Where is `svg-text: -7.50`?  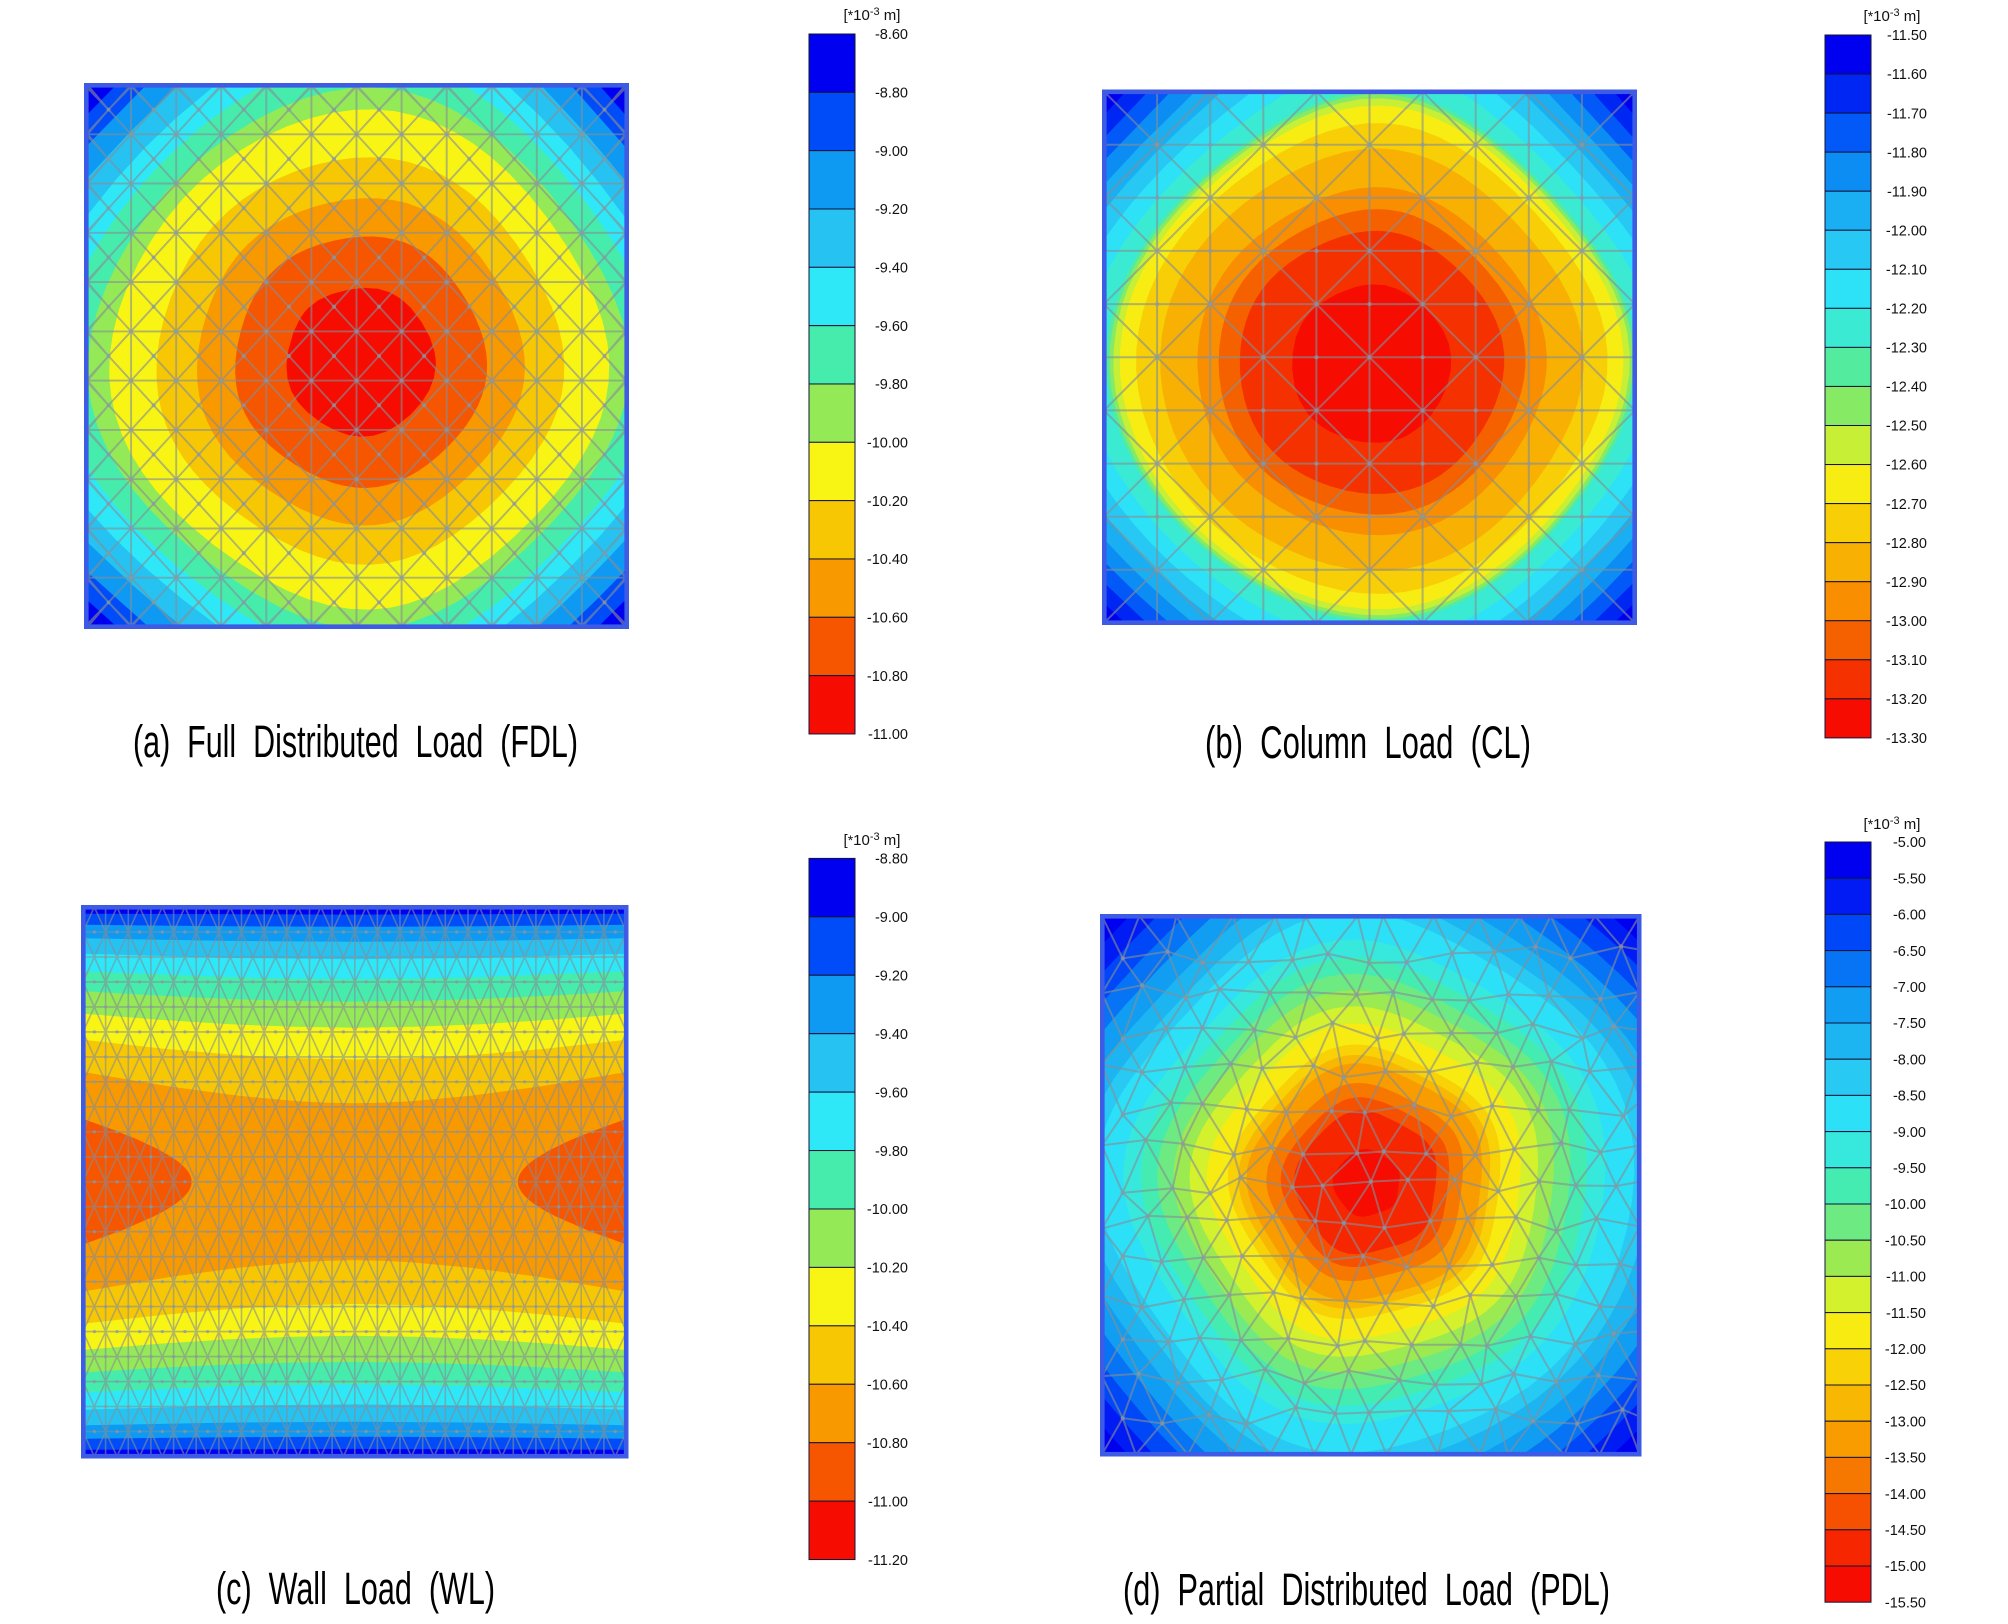 svg-text: -7.50 is located at coordinates (1909, 1024).